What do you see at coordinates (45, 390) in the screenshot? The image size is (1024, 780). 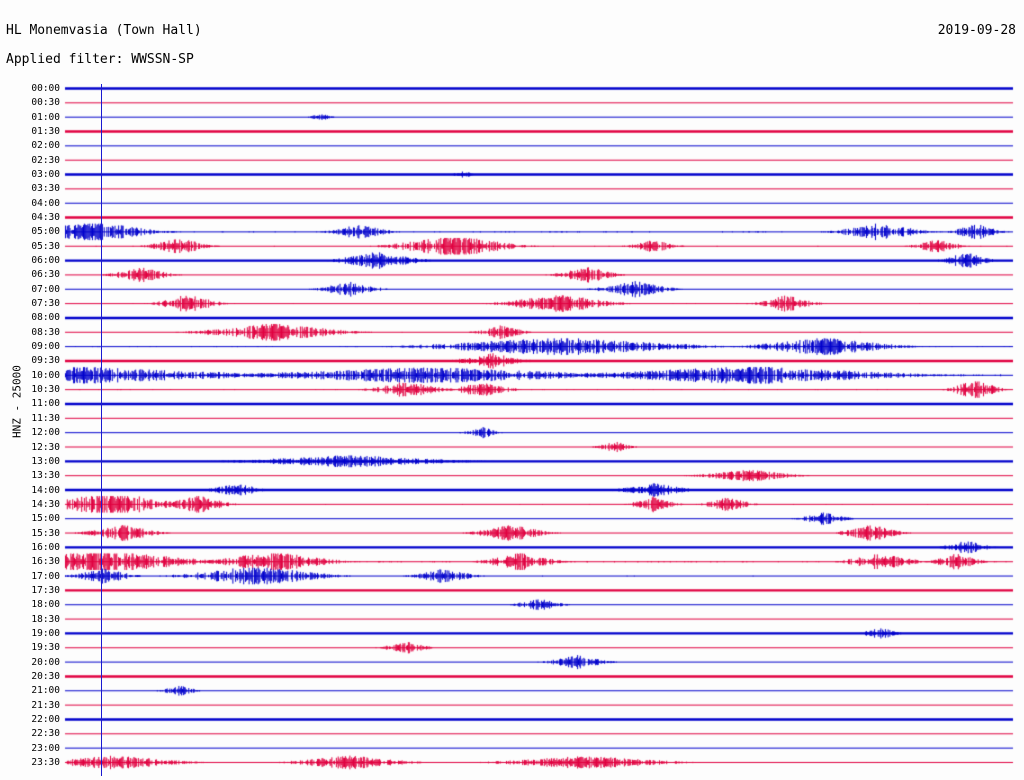 I see `time-label: 10:30` at bounding box center [45, 390].